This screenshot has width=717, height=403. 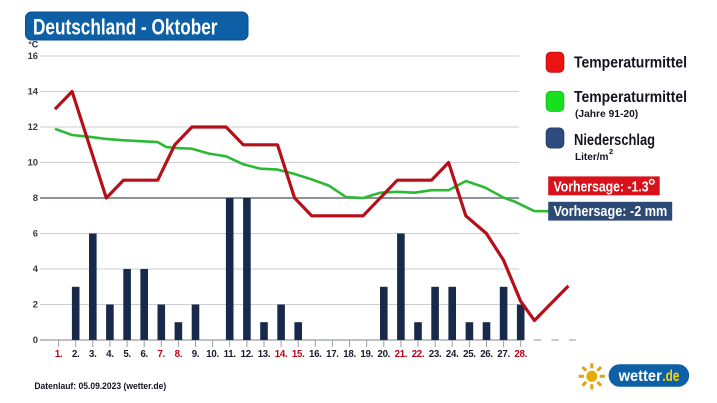 What do you see at coordinates (196, 354) in the screenshot?
I see `svg-text: 9.` at bounding box center [196, 354].